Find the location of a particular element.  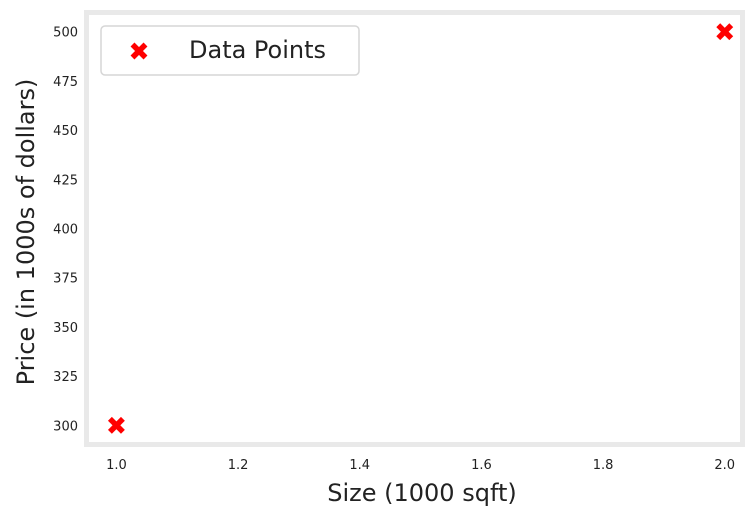

x-tick-label: 2.0 is located at coordinates (724, 465).